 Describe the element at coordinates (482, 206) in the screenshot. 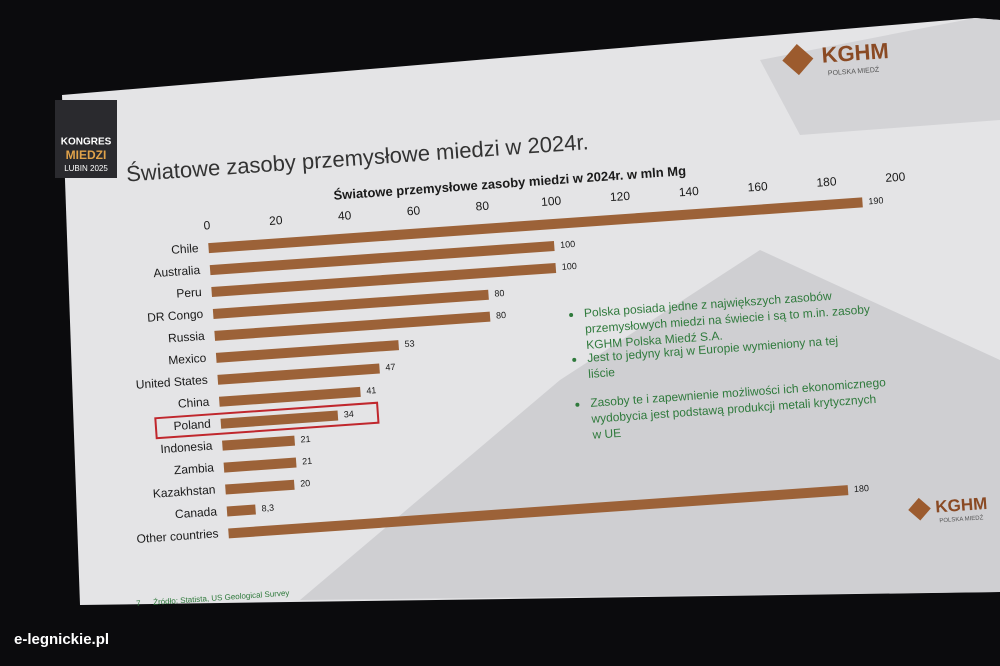

I see `x-tick-label: 80` at that location.